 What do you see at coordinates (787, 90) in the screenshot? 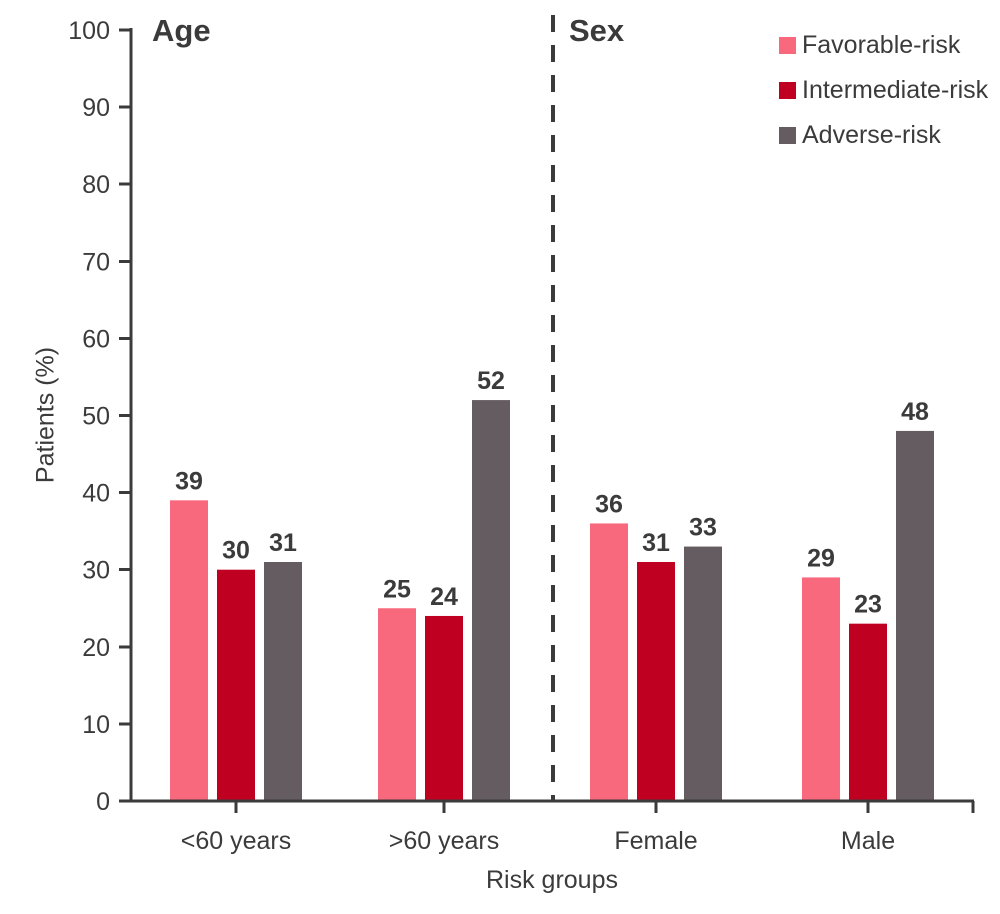
I see `intermediate-risk-swatch-icon` at bounding box center [787, 90].